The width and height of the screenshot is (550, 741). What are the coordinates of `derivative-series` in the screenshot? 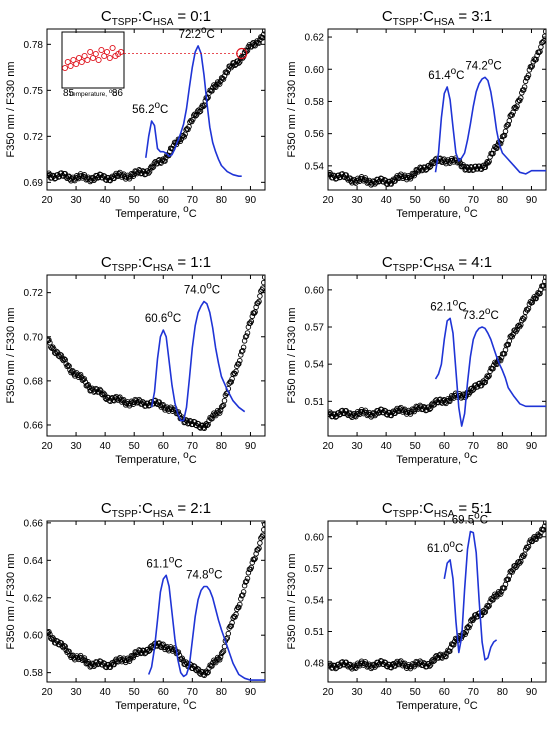 It's located at (470, 595).